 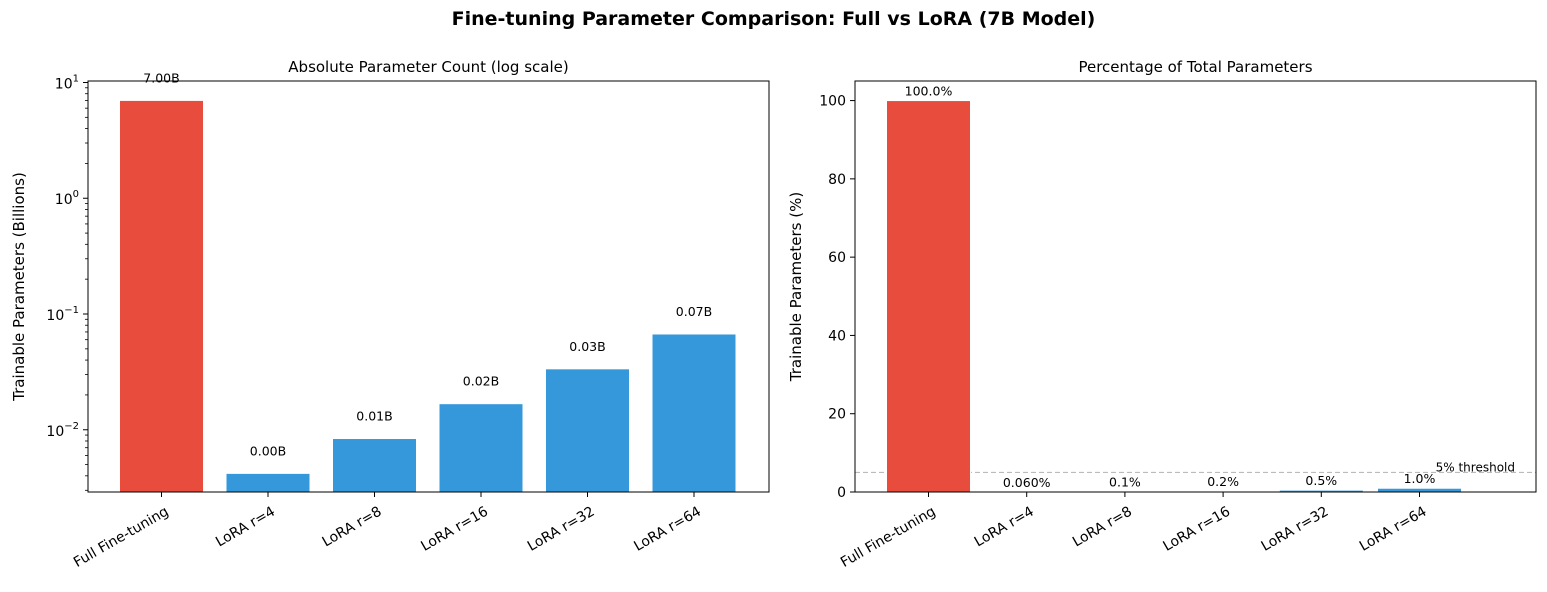 I want to click on bar-data-label: 0.01B, so click(x=374, y=416).